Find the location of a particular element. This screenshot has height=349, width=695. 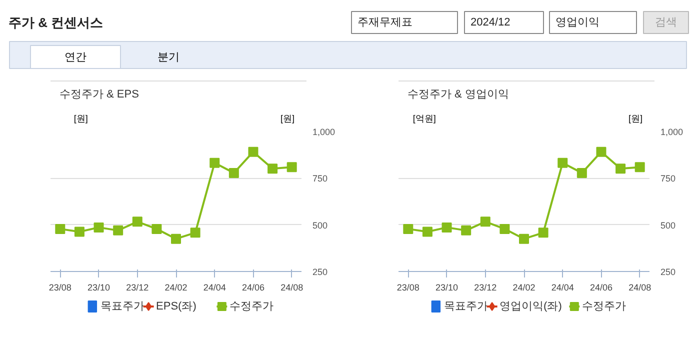

text: 2024/12 is located at coordinates (490, 22).